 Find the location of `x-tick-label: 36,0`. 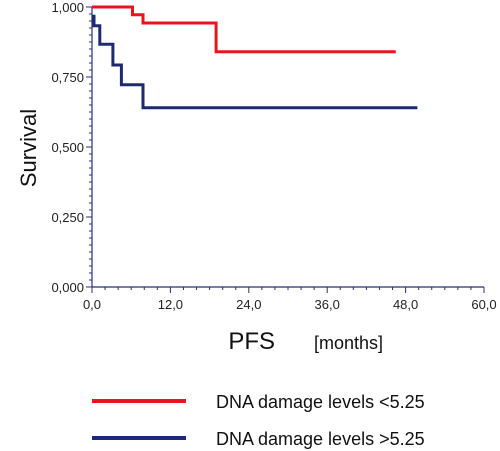

x-tick-label: 36,0 is located at coordinates (327, 304).